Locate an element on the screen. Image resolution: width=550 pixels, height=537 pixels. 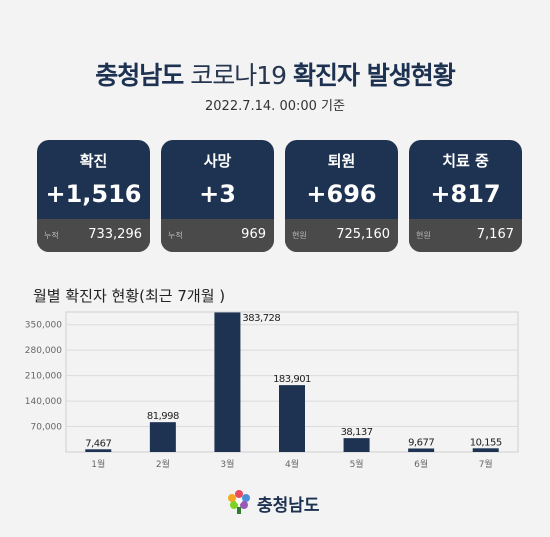
card-label: 확진 is located at coordinates (93, 161).